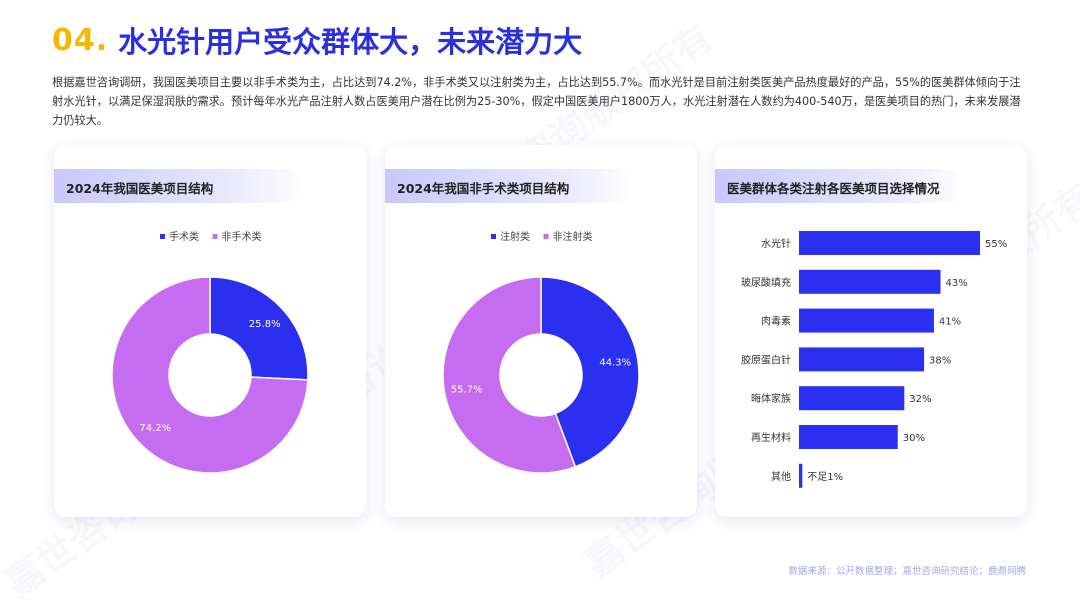 This screenshot has width=1080, height=608. What do you see at coordinates (771, 398) in the screenshot?
I see `category-label: 晦体家族` at bounding box center [771, 398].